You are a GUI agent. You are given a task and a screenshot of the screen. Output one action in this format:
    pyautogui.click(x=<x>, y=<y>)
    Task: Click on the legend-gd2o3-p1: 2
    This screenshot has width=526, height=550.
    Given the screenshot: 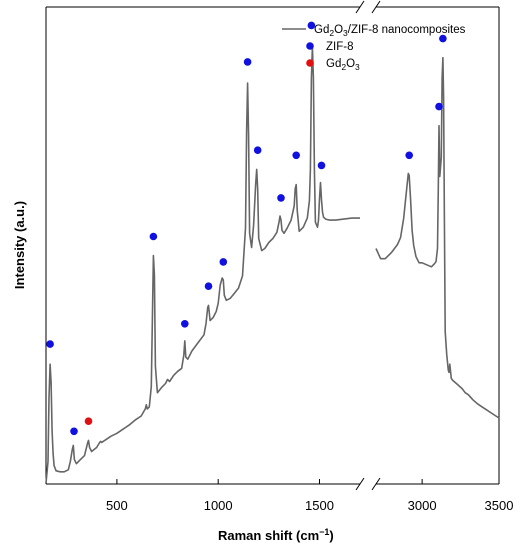 What is the action you would take?
    pyautogui.click(x=343, y=67)
    